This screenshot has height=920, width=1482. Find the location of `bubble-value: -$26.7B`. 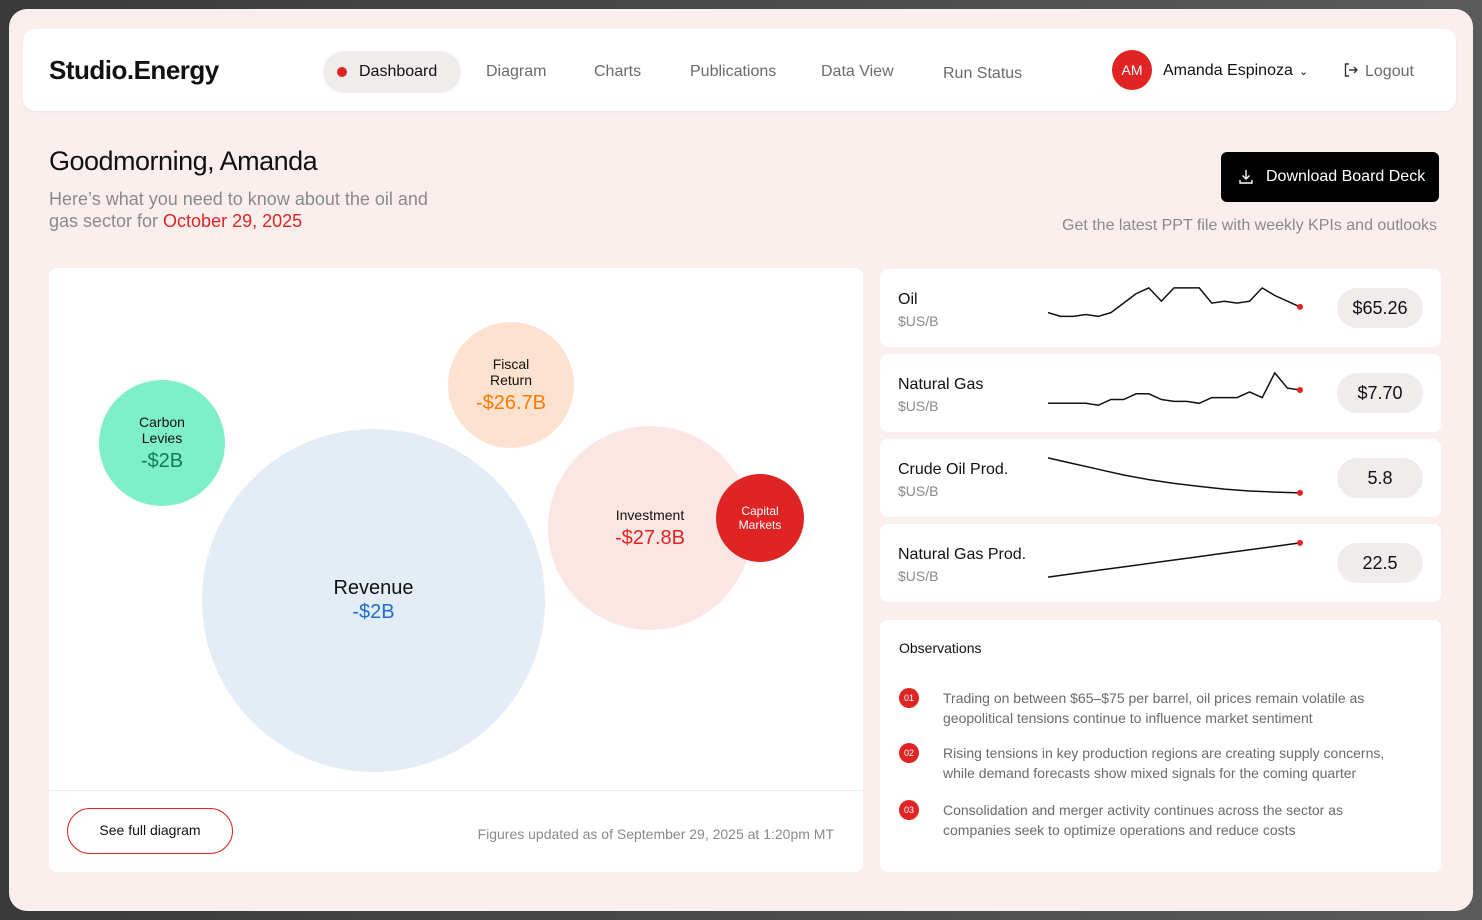

bubble-value: -$26.7B is located at coordinates (511, 402).